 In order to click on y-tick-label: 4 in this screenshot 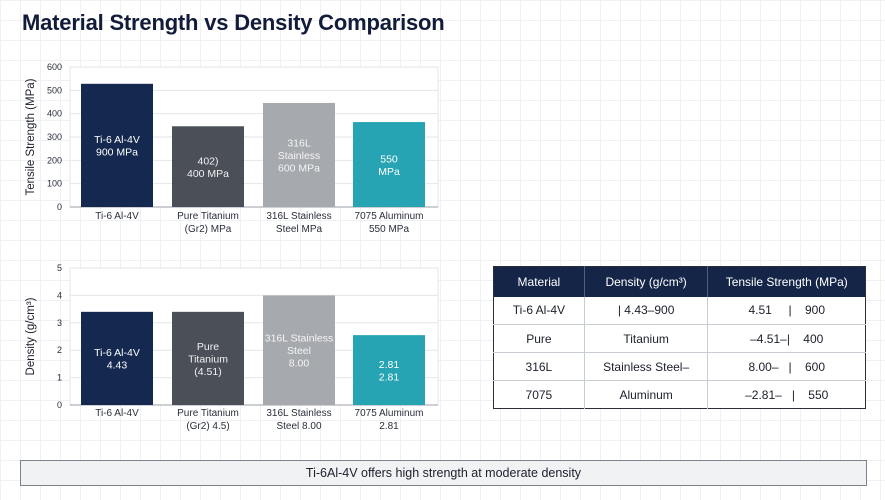, I will do `click(59, 295)`.